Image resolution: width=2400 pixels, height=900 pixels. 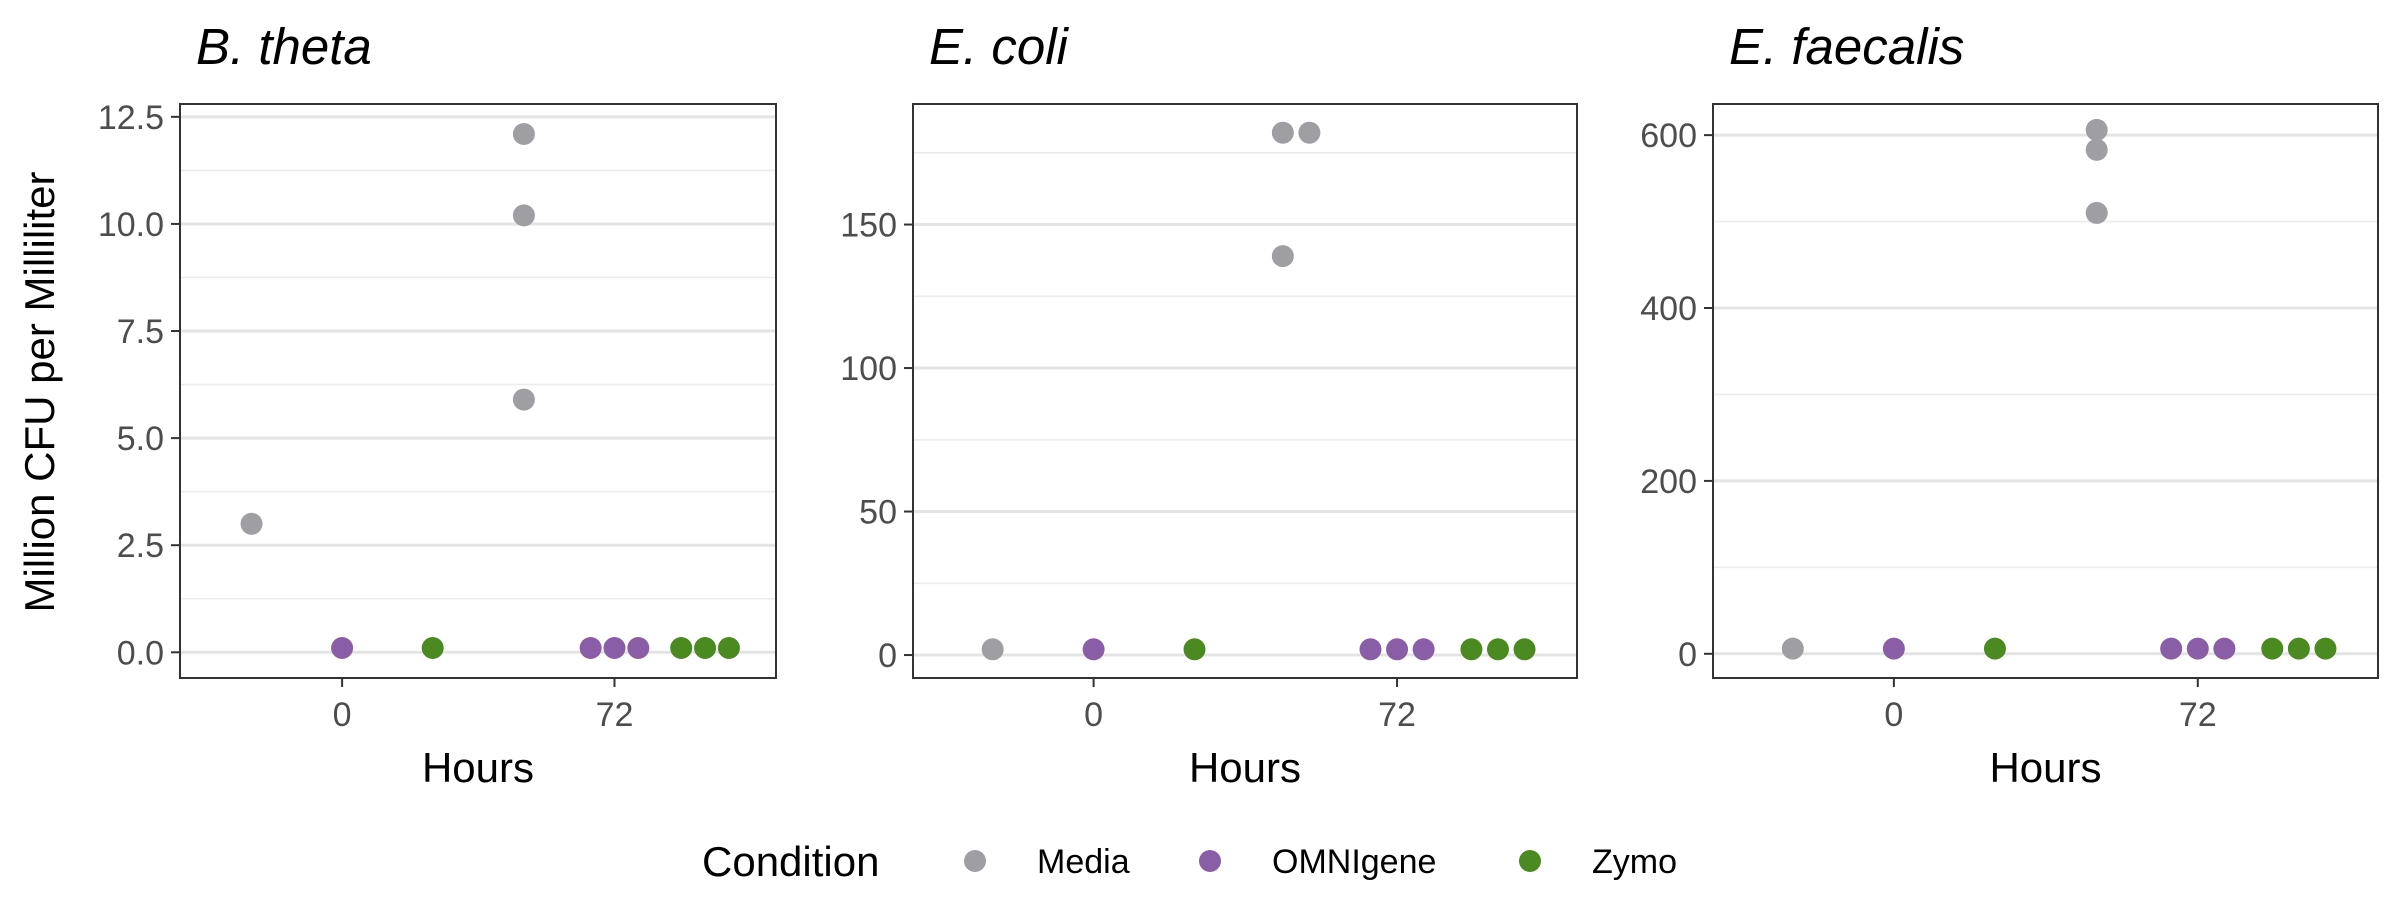 What do you see at coordinates (1846, 46) in the screenshot?
I see `panel-title: E. faecalis` at bounding box center [1846, 46].